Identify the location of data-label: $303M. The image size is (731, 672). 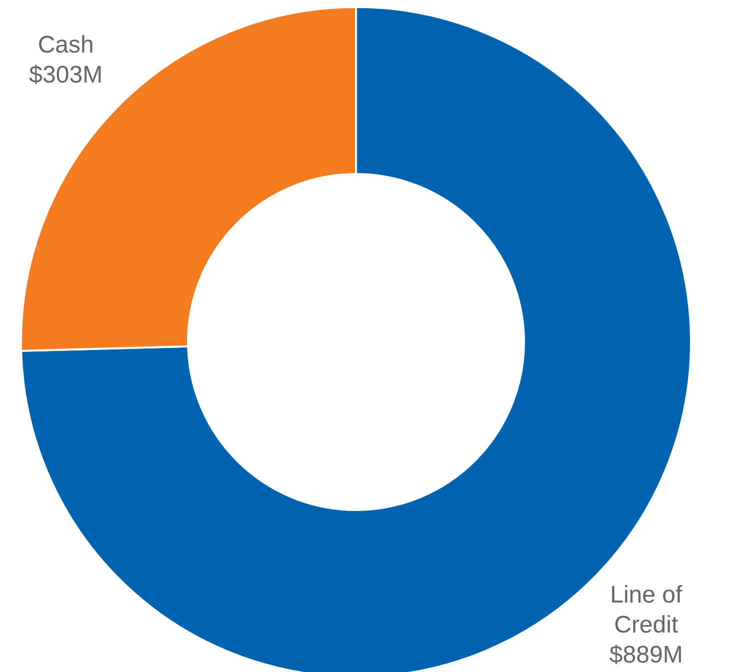
(66, 74).